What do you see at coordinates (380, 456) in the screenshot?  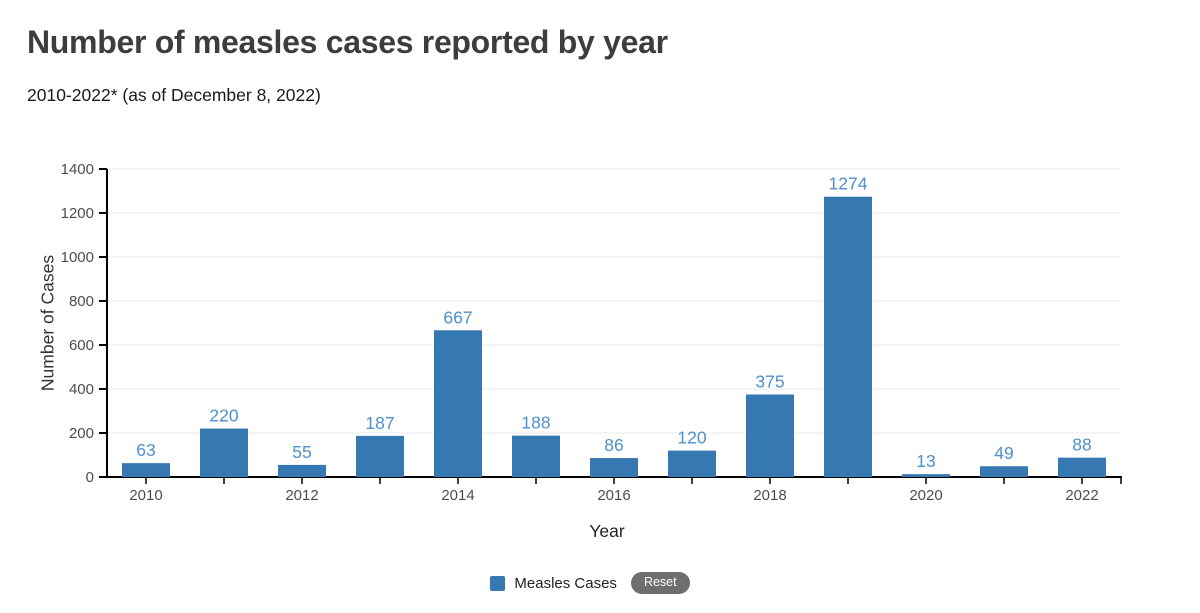 I see `bar-2013` at bounding box center [380, 456].